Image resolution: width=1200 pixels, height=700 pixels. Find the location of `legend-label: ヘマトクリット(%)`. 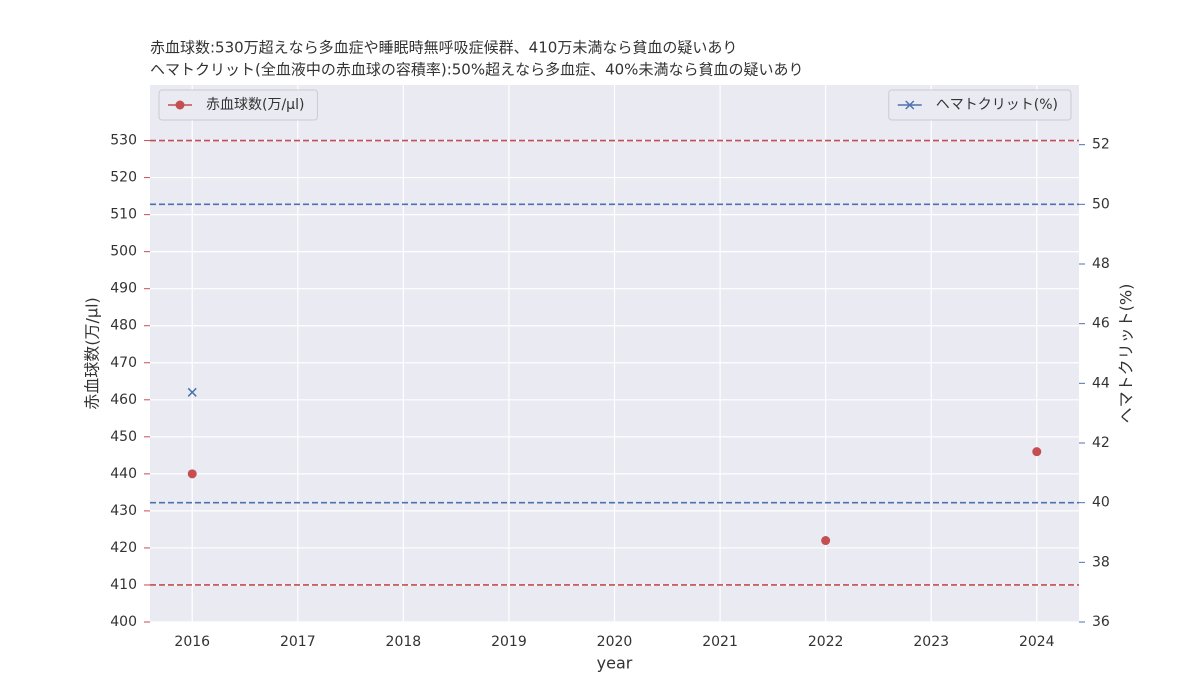

legend-label: ヘマトクリット(%) is located at coordinates (997, 105).